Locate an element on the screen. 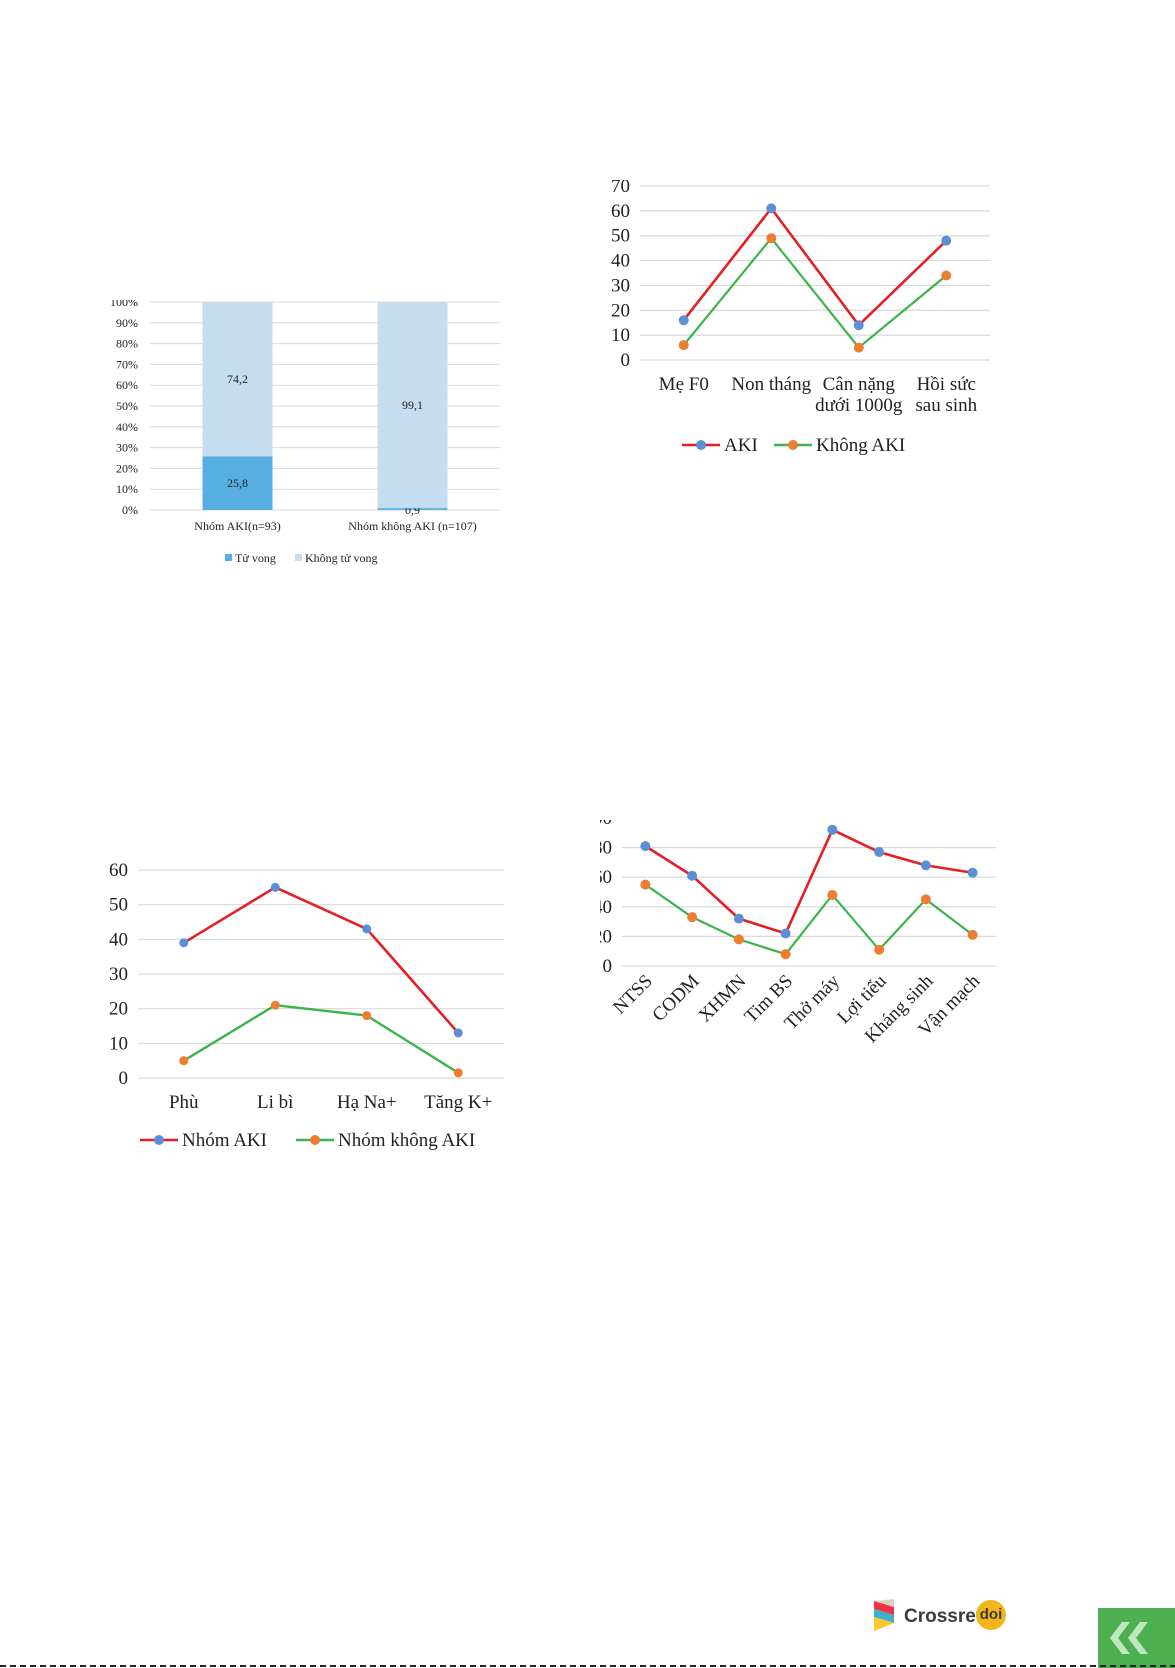 The height and width of the screenshot is (1668, 1175). x-tick-label: Nhóm AKI(n=93) is located at coordinates (237, 526).